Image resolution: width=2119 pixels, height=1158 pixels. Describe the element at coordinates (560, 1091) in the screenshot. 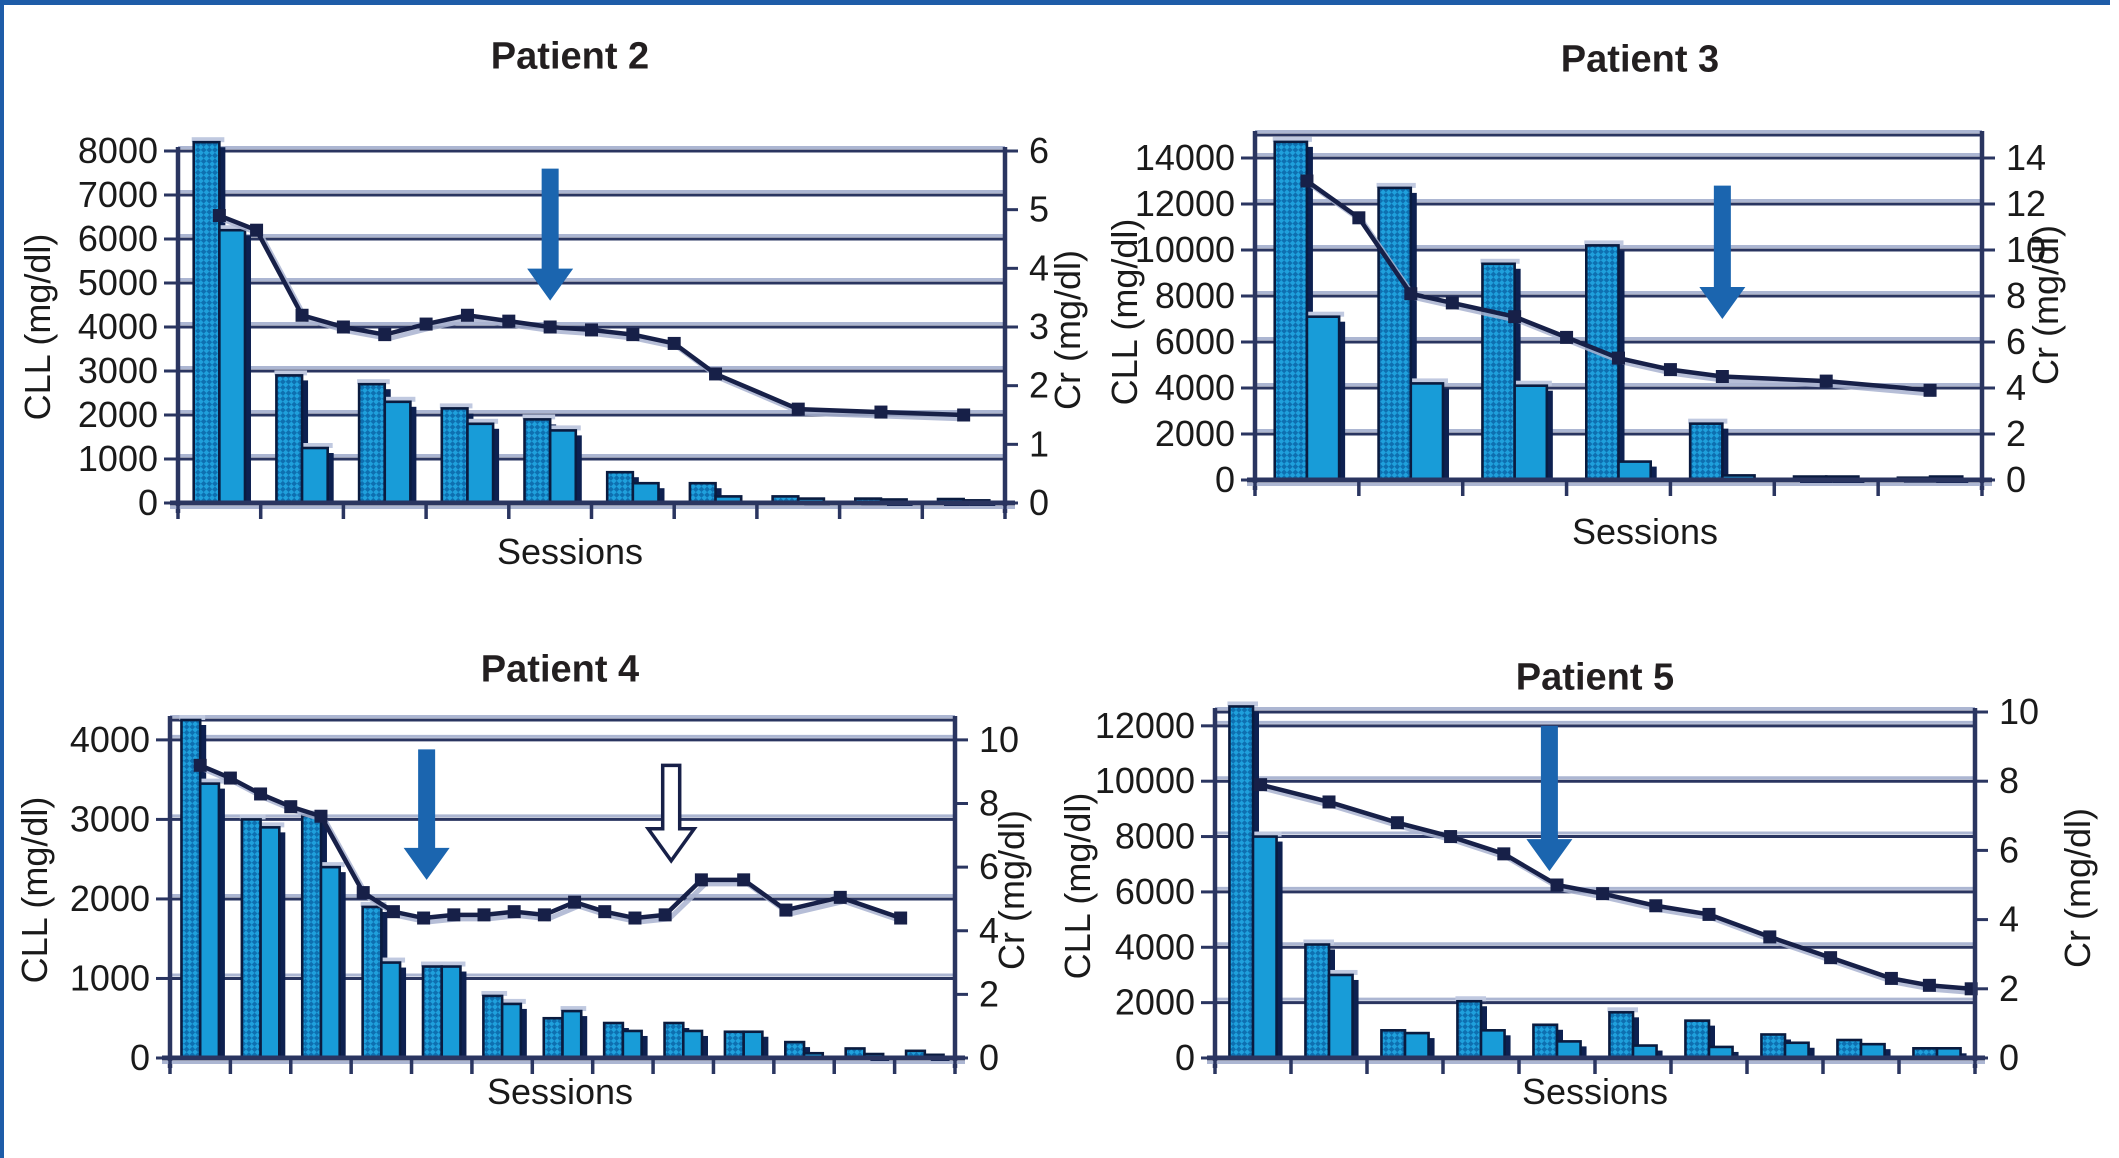

I see `patient-4-xlabel: Sessions` at that location.